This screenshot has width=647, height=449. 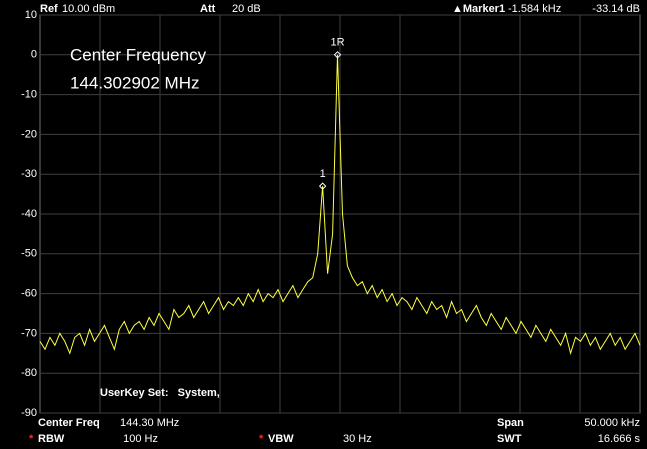 What do you see at coordinates (31, 439) in the screenshot?
I see `rbw-star: *` at bounding box center [31, 439].